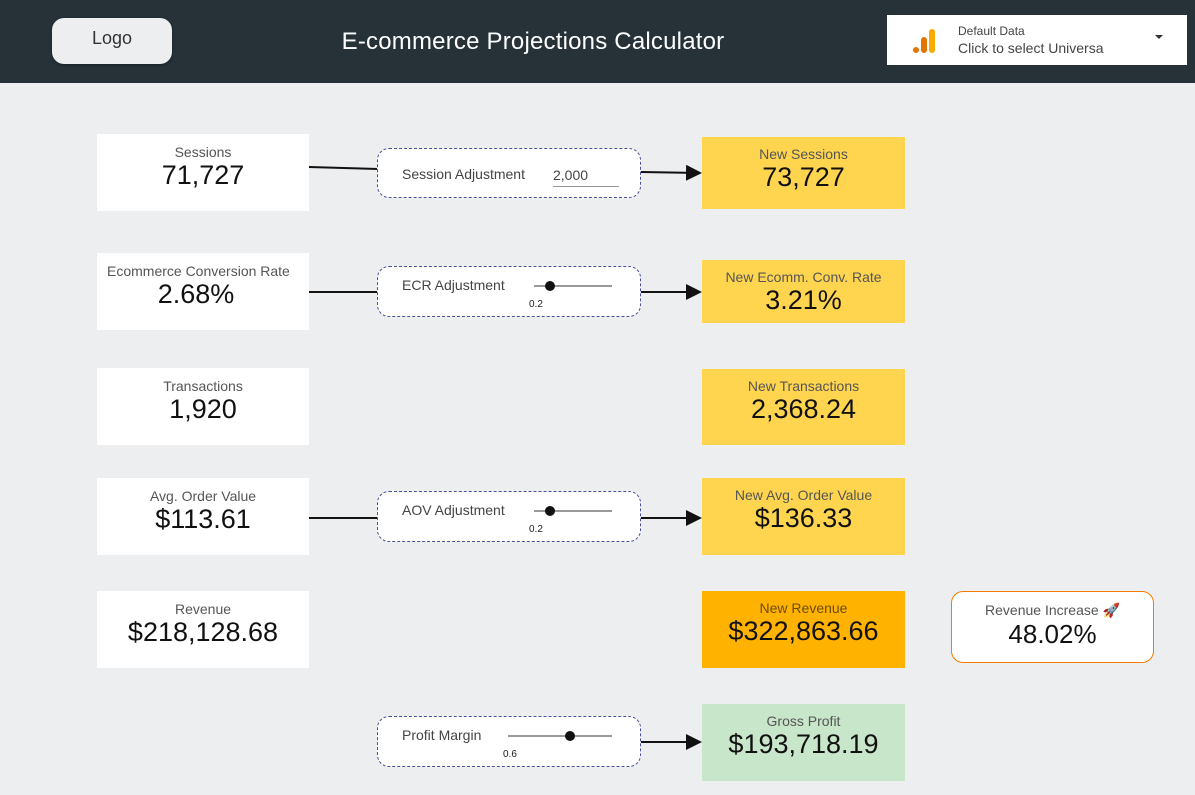  Describe the element at coordinates (803, 608) in the screenshot. I see `new-revenue-label: New Revenue` at that location.